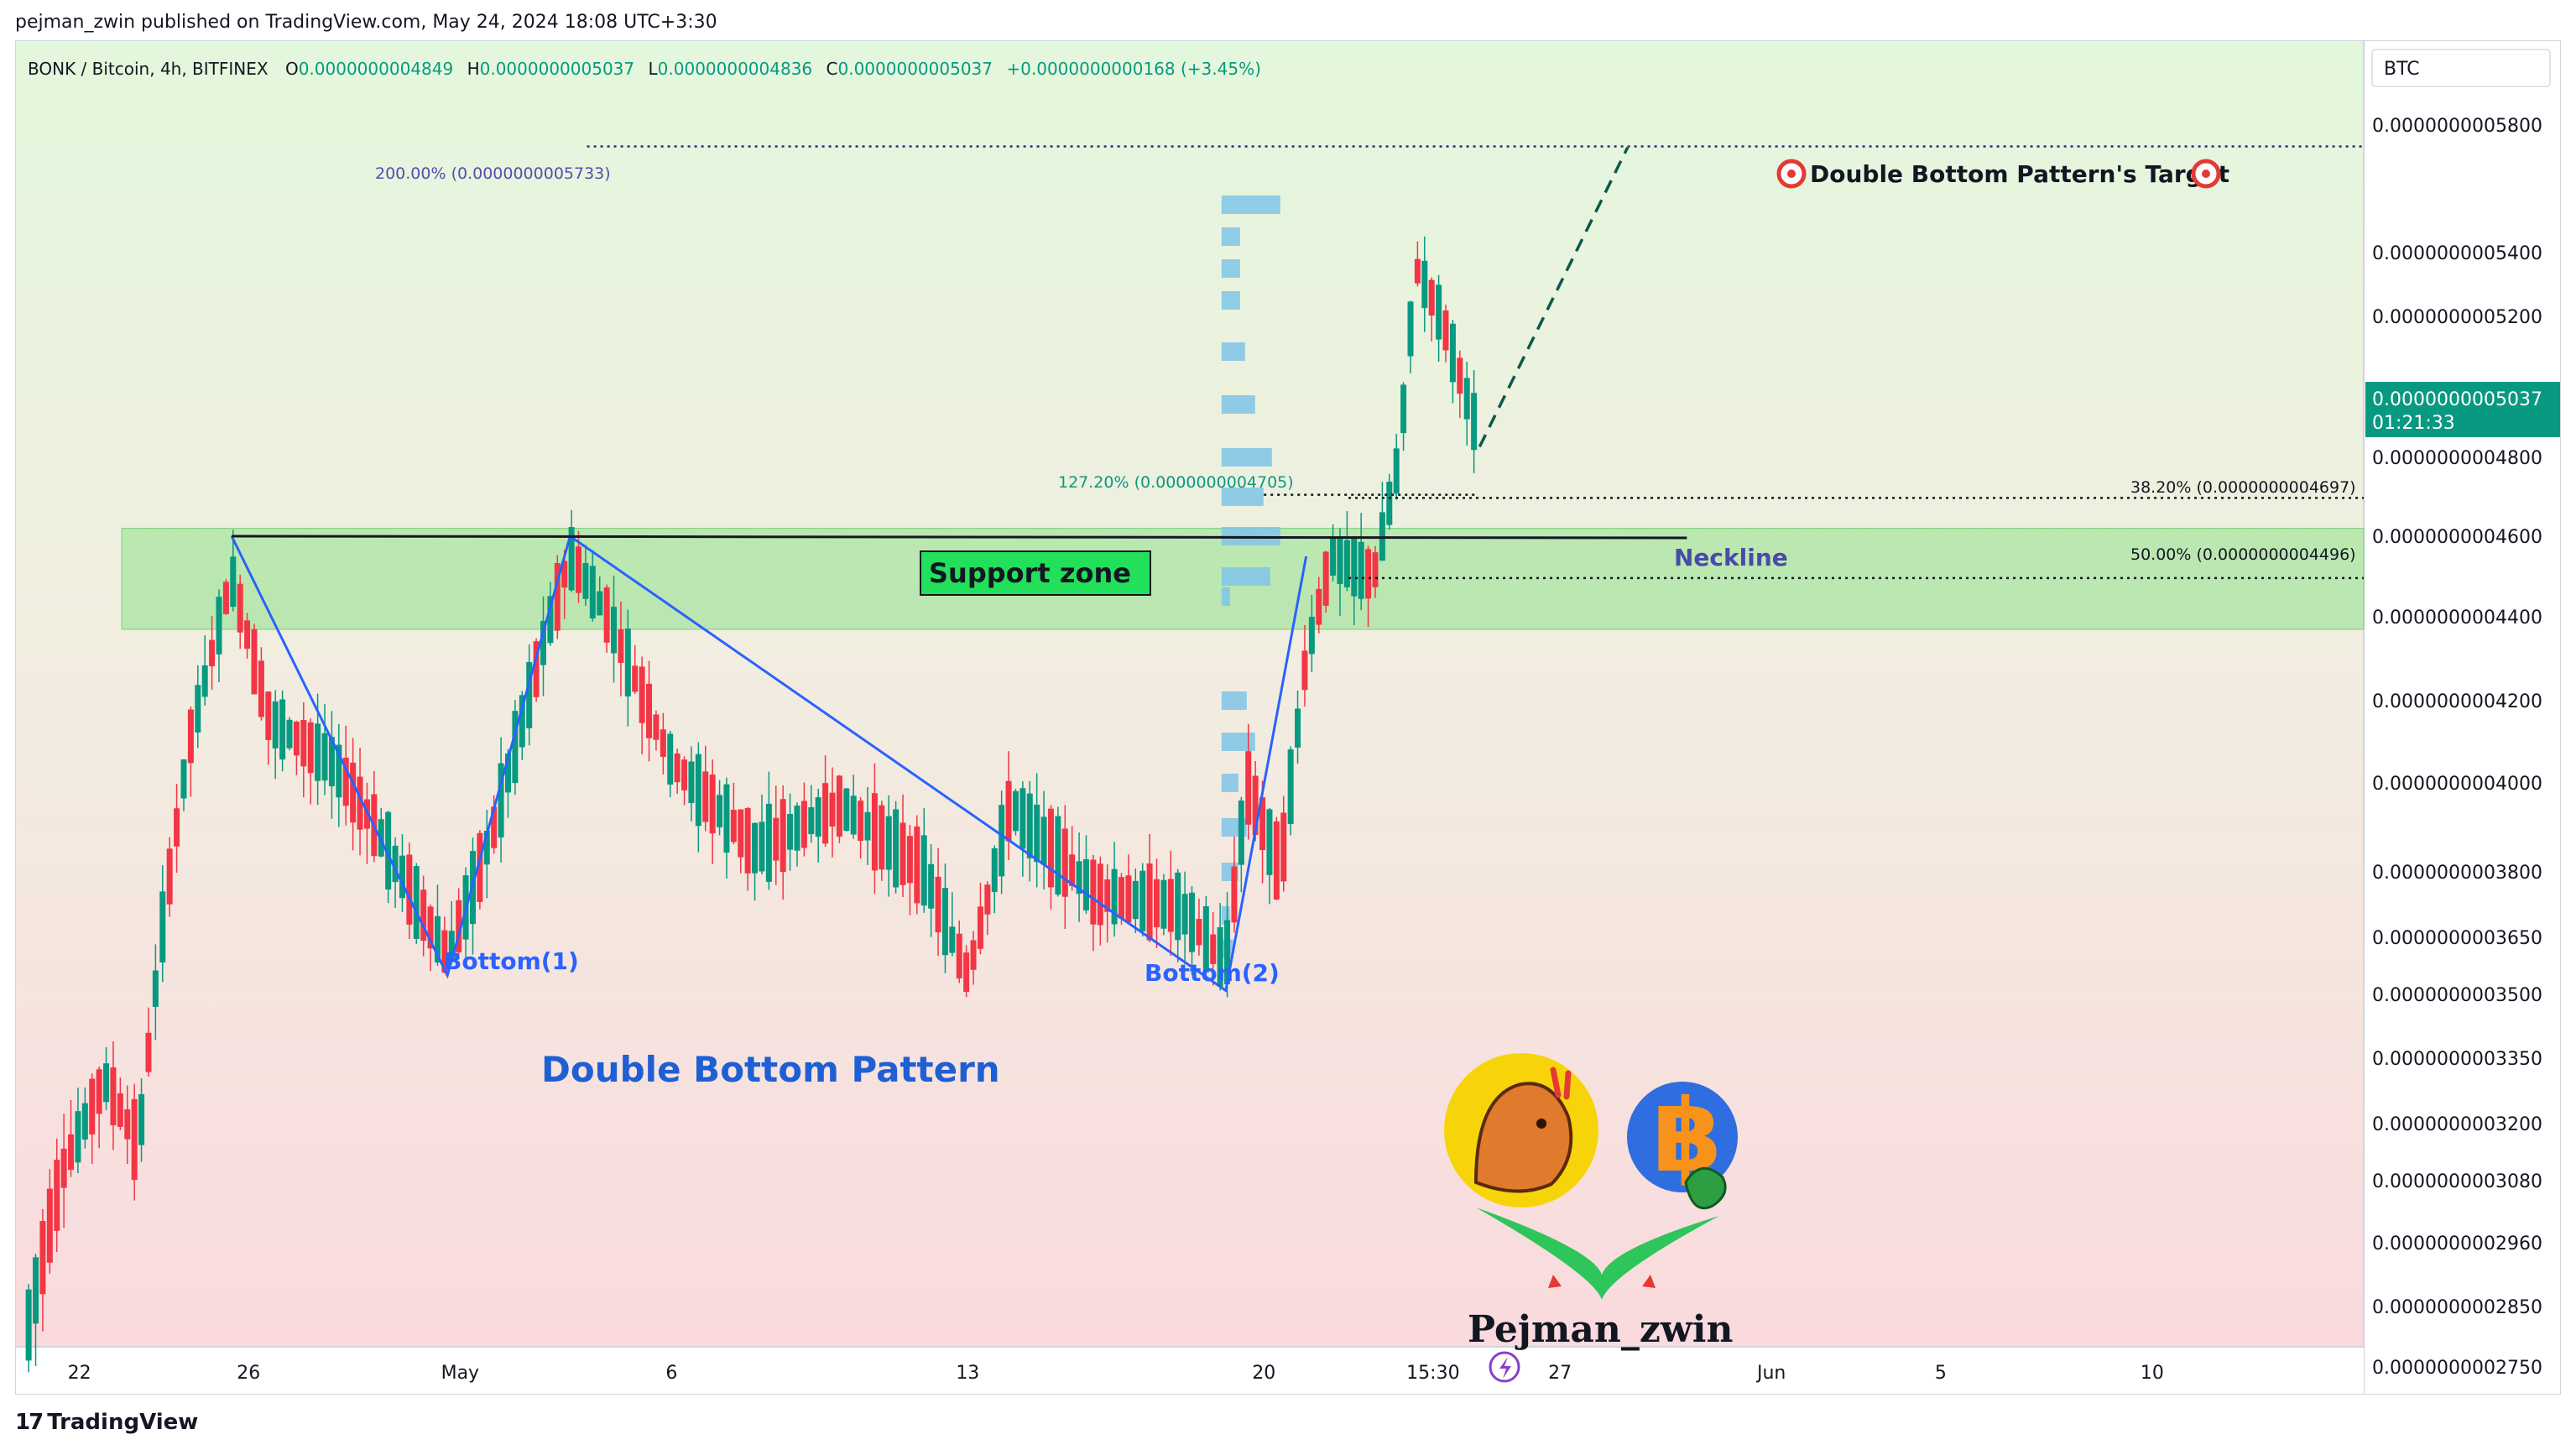 This screenshot has height=1450, width=2576. I want to click on fib-127-label: 127.20% (0.0000000004705), so click(1176, 482).